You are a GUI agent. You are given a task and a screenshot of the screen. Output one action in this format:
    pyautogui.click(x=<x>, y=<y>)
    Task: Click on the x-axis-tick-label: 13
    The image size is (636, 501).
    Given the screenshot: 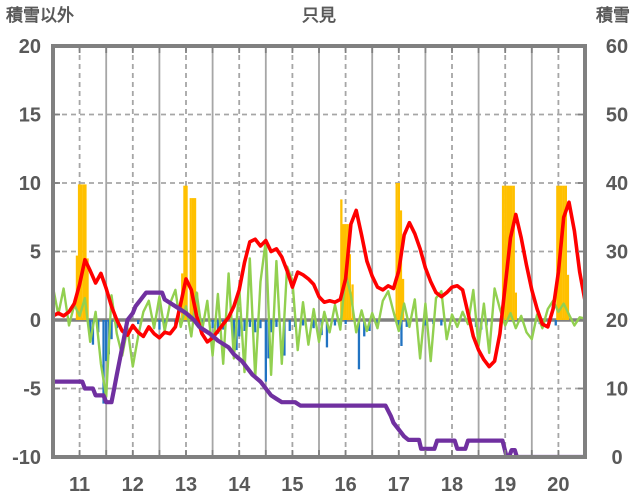 What is the action you would take?
    pyautogui.click(x=186, y=485)
    